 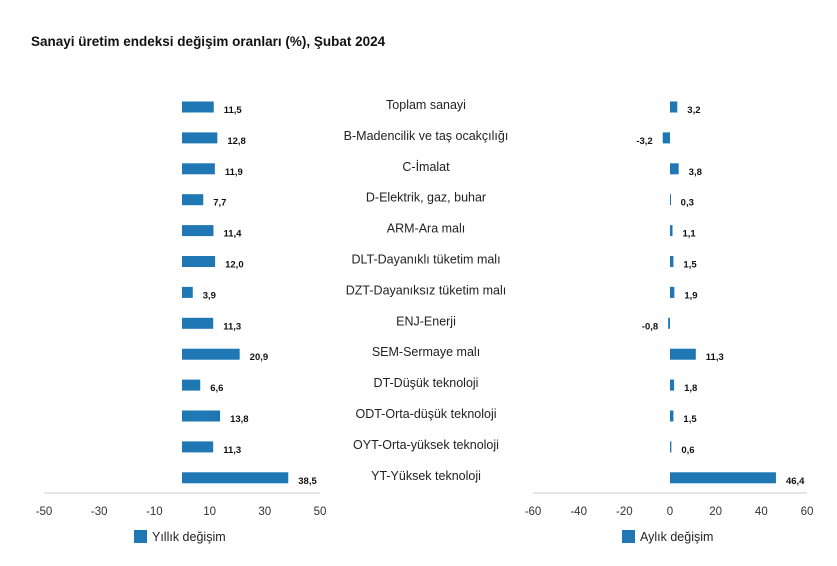 I want to click on data-label: -3,2, so click(x=644, y=141).